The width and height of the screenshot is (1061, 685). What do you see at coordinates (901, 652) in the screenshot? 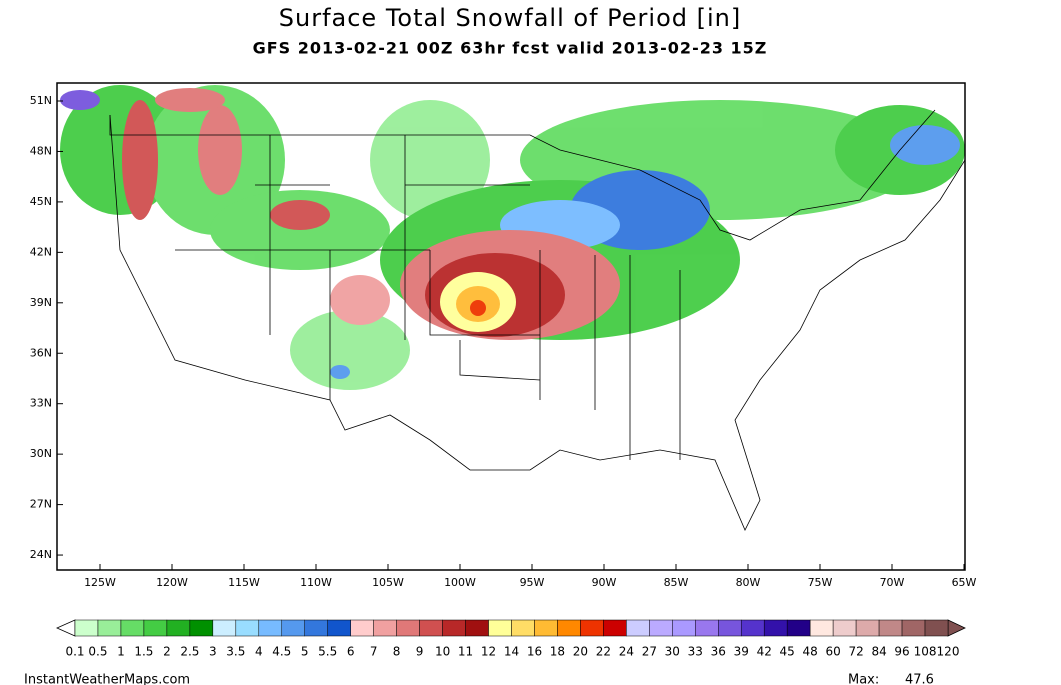
I see `colorbar-label: 96` at bounding box center [901, 652].